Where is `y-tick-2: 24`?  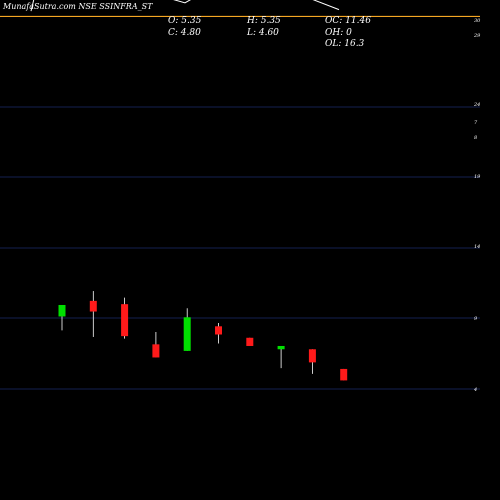 y-tick-2: 24 is located at coordinates (476, 105).